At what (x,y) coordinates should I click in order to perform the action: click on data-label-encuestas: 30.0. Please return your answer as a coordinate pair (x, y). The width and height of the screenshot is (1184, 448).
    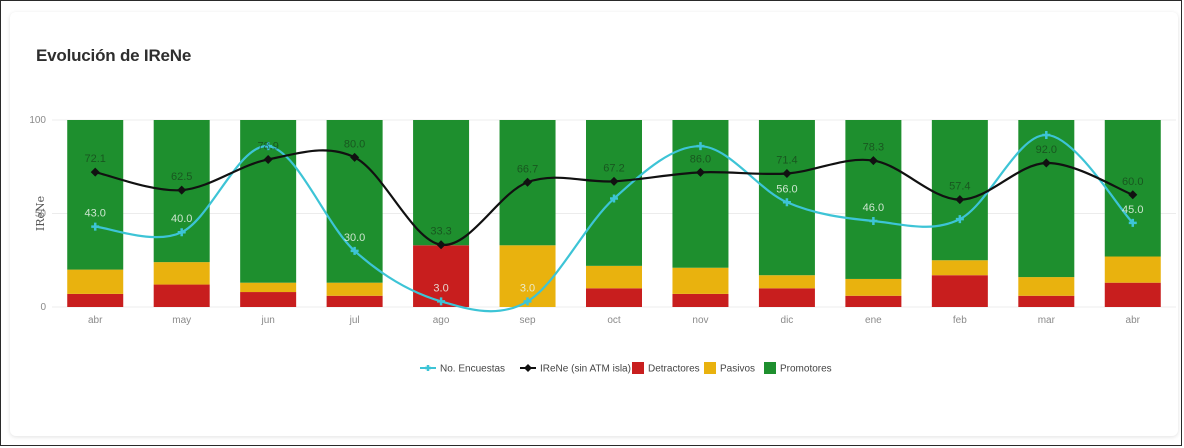
    Looking at the image, I should click on (354, 238).